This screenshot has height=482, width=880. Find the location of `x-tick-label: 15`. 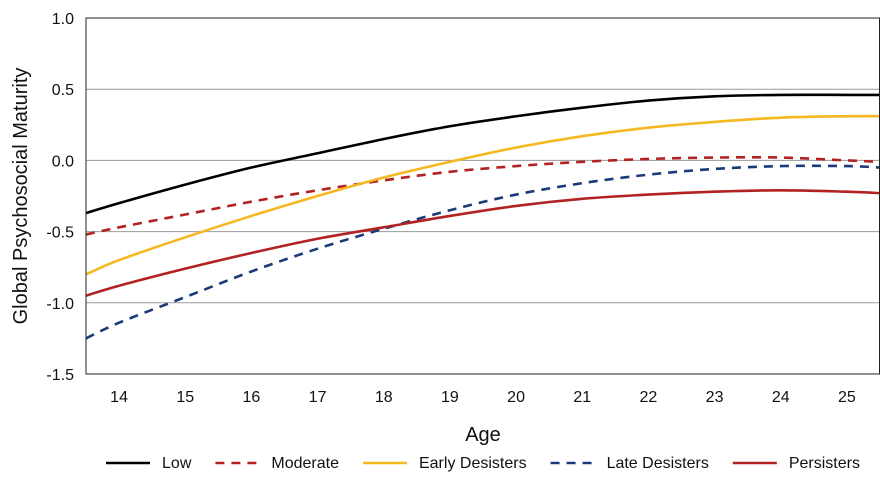

x-tick-label: 15 is located at coordinates (185, 397).